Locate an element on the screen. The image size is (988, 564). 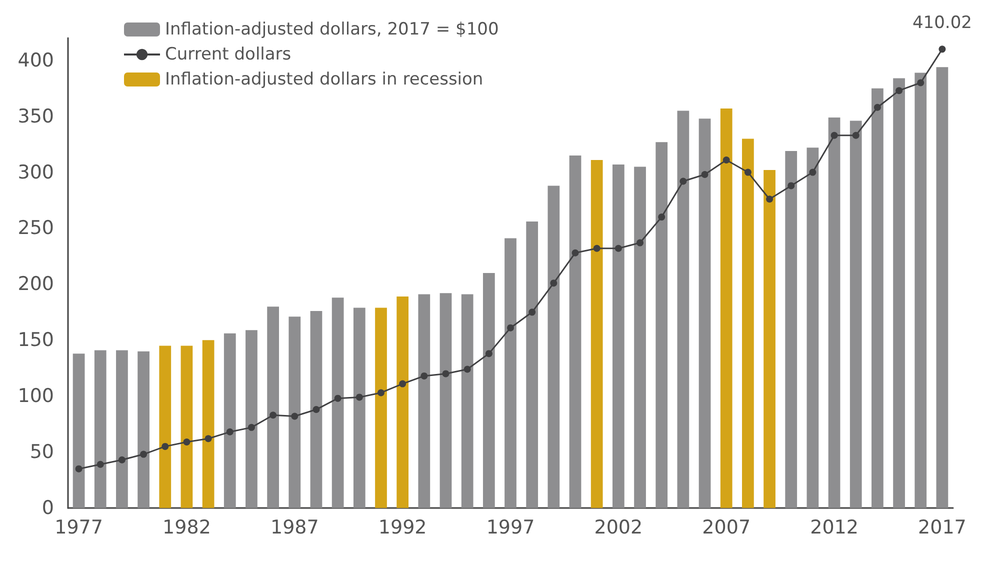
x-tick-label: 1987 is located at coordinates (294, 527).